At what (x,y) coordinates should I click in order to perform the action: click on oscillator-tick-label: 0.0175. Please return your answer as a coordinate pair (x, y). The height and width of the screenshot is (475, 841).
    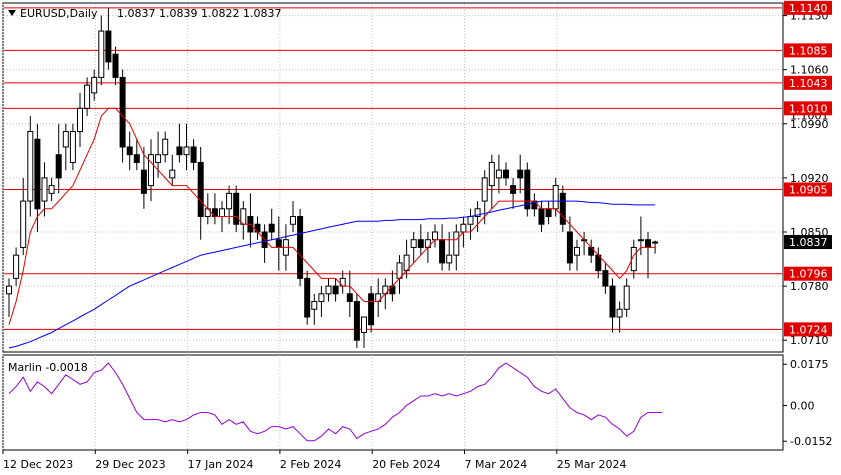
    Looking at the image, I should click on (809, 364).